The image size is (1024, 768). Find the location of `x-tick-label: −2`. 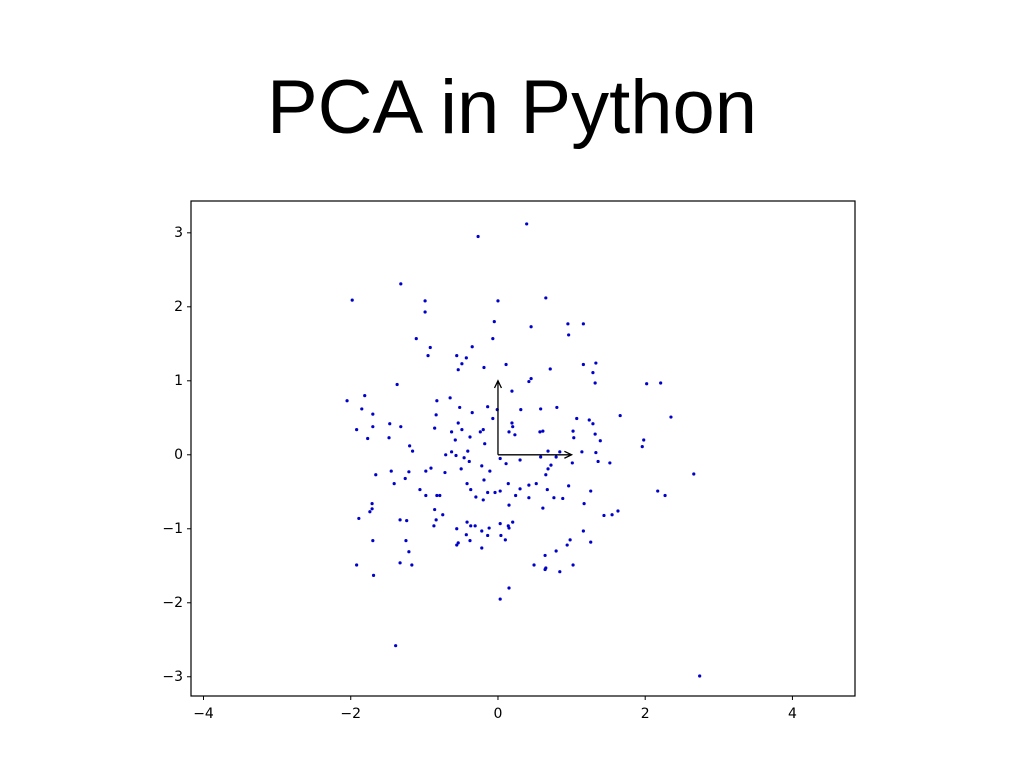

x-tick-label: −2 is located at coordinates (350, 714).